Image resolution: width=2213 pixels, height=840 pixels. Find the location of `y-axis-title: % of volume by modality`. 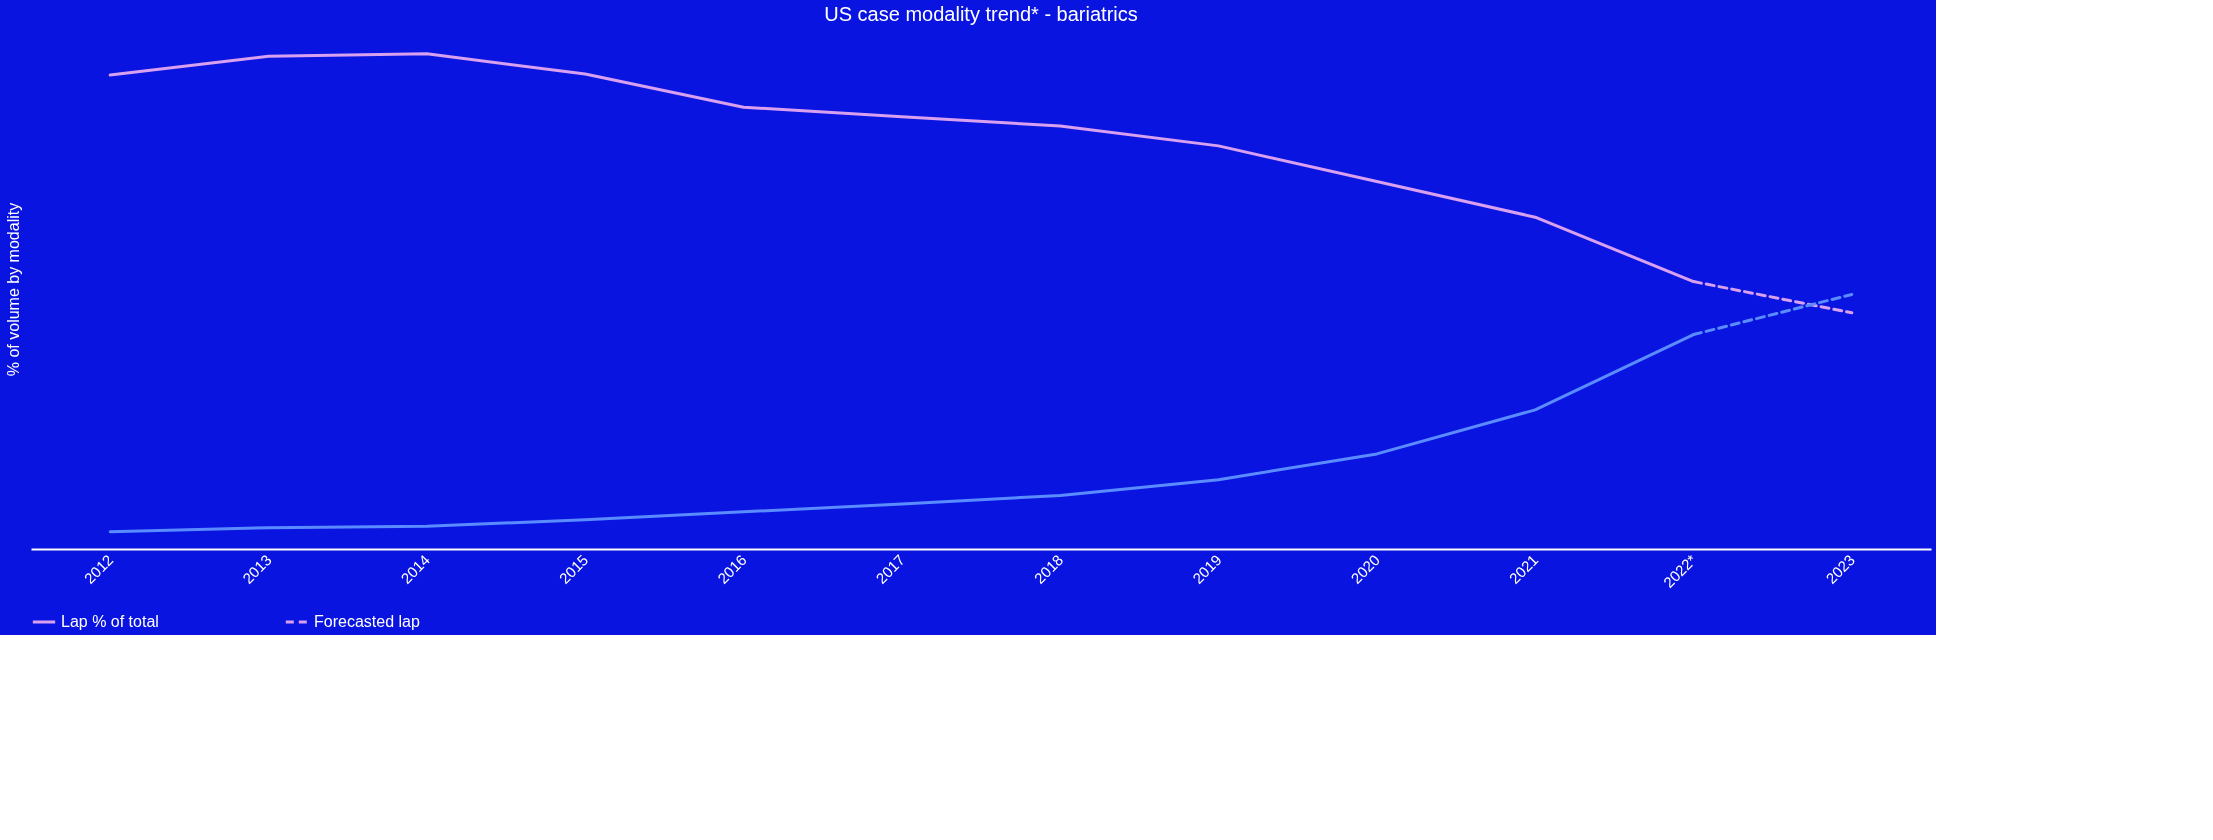

y-axis-title: % of volume by modality is located at coordinates (13, 289).